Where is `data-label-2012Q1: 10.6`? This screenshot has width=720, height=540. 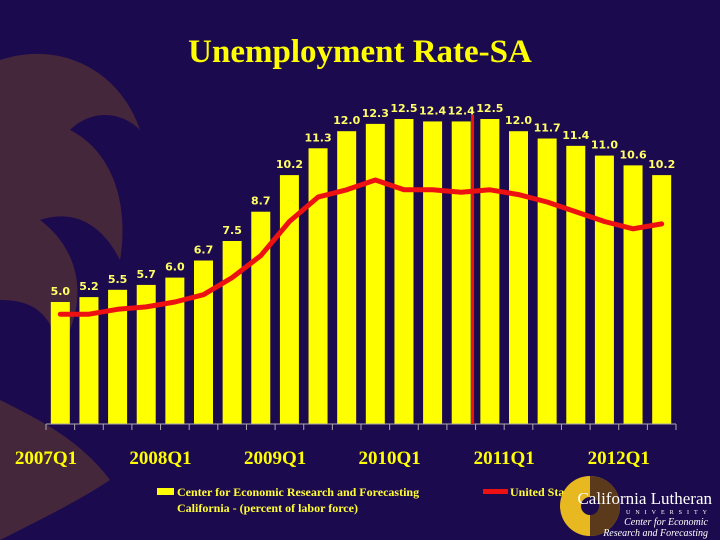
data-label-2012Q1: 10.6 is located at coordinates (632, 154).